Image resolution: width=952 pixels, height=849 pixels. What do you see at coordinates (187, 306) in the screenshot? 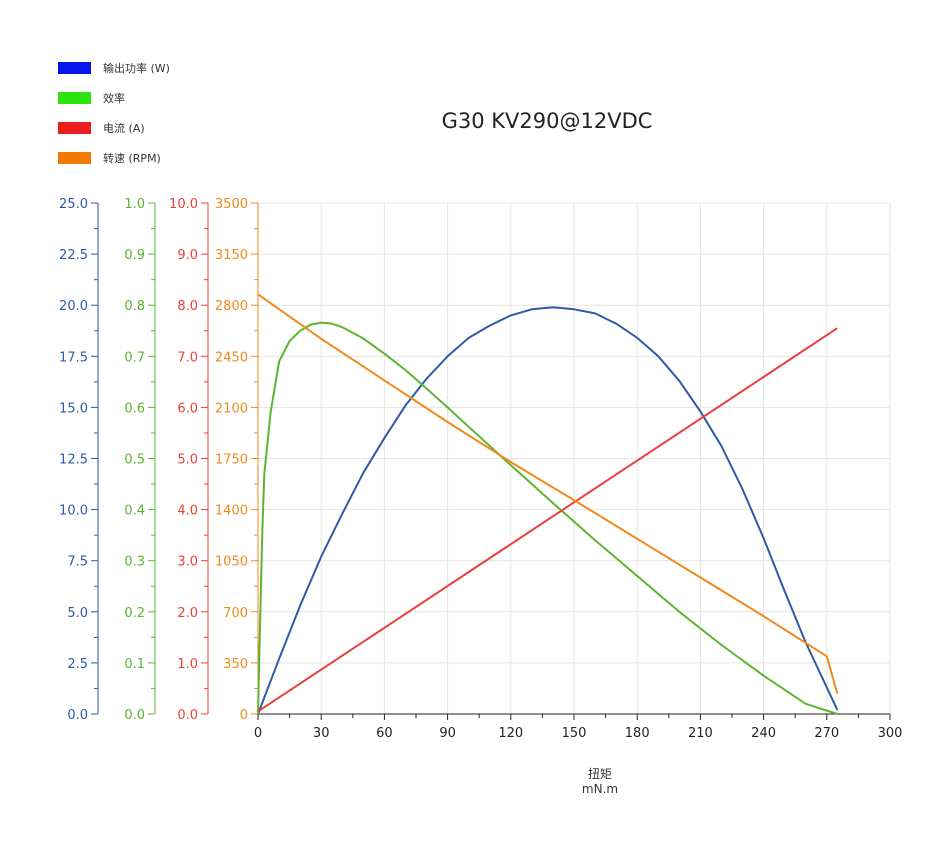
I see `current-tick-label: 8.0` at bounding box center [187, 306].